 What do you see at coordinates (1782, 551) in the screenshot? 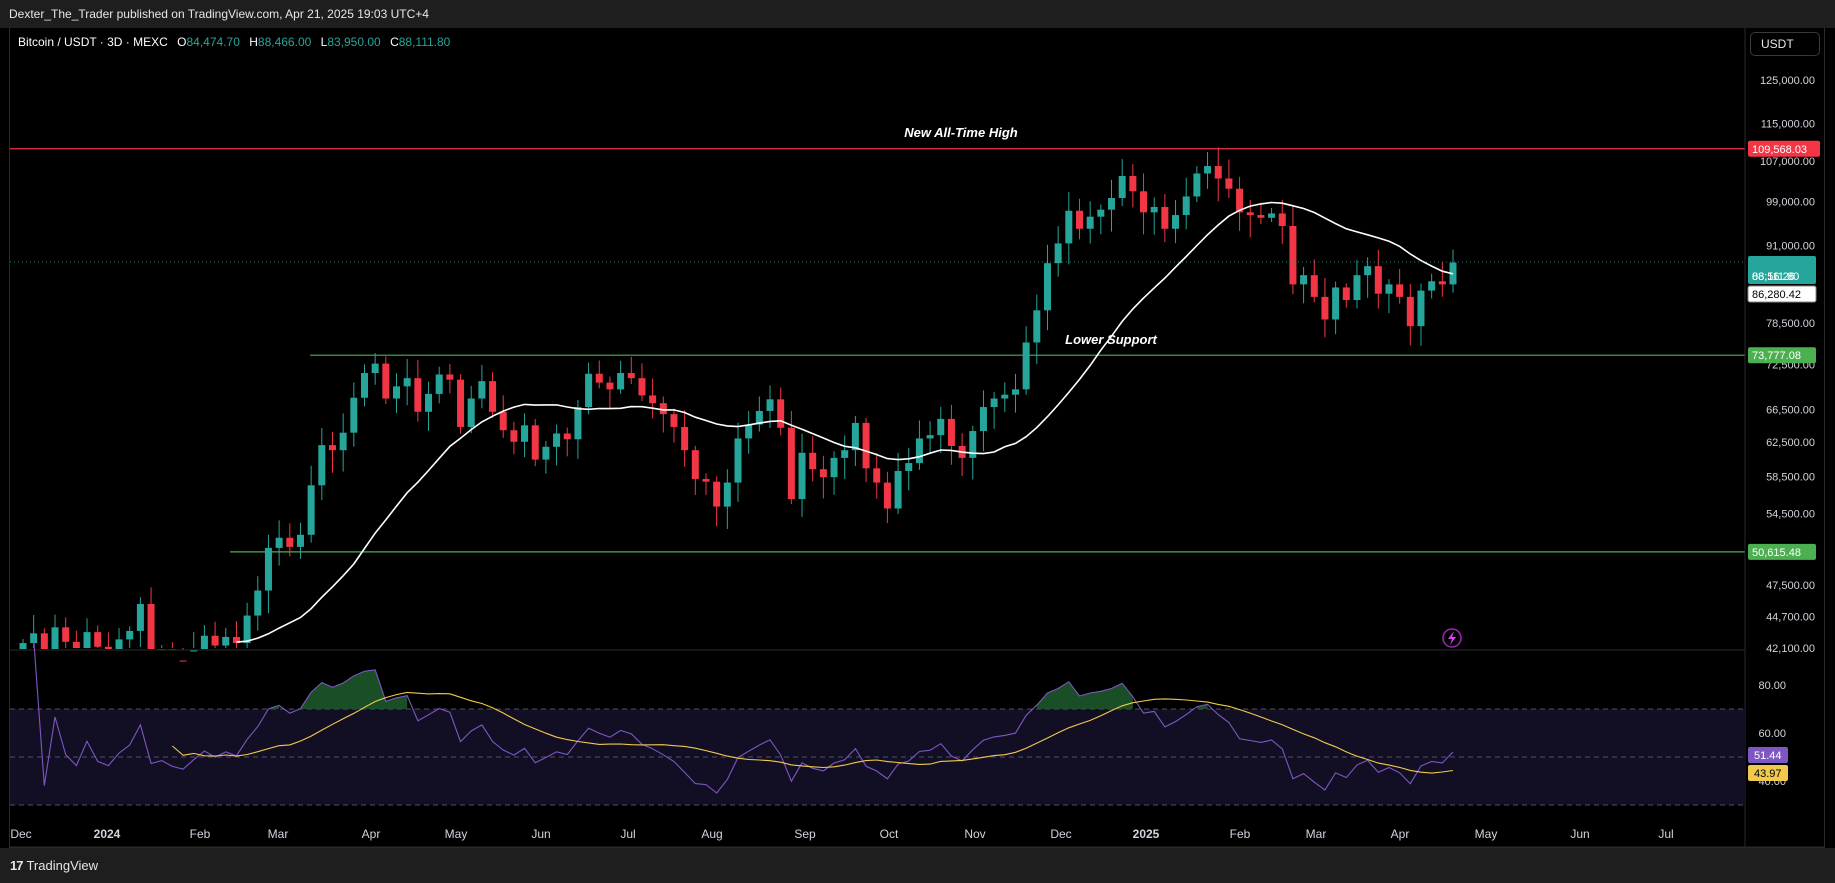
I see `lower-support-price-tag: 50,615.48` at bounding box center [1782, 551].